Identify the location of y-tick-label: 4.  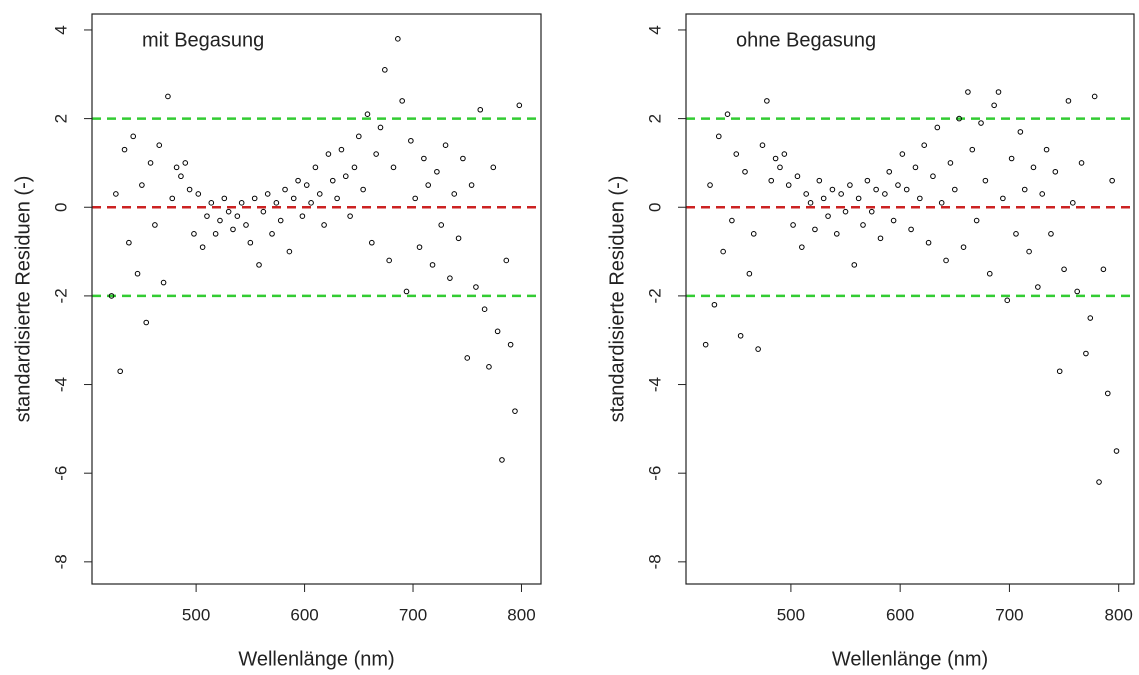
(654, 29).